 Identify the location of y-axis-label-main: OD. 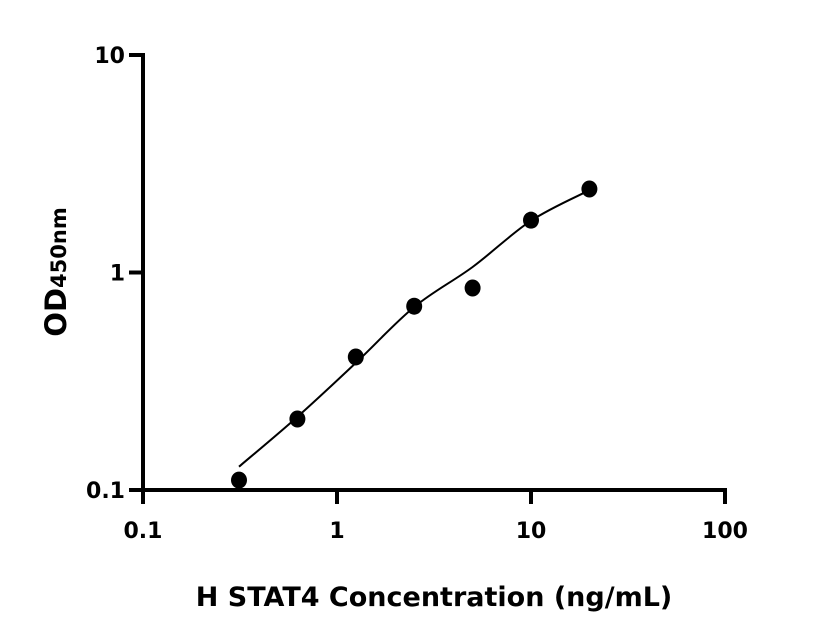
(56, 312).